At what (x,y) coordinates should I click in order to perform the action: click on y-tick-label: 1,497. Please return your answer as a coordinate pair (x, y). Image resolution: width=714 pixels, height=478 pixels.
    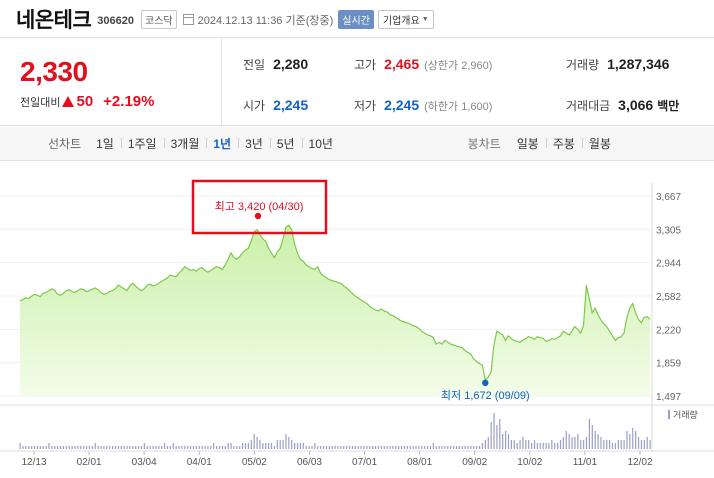
    Looking at the image, I should click on (668, 397).